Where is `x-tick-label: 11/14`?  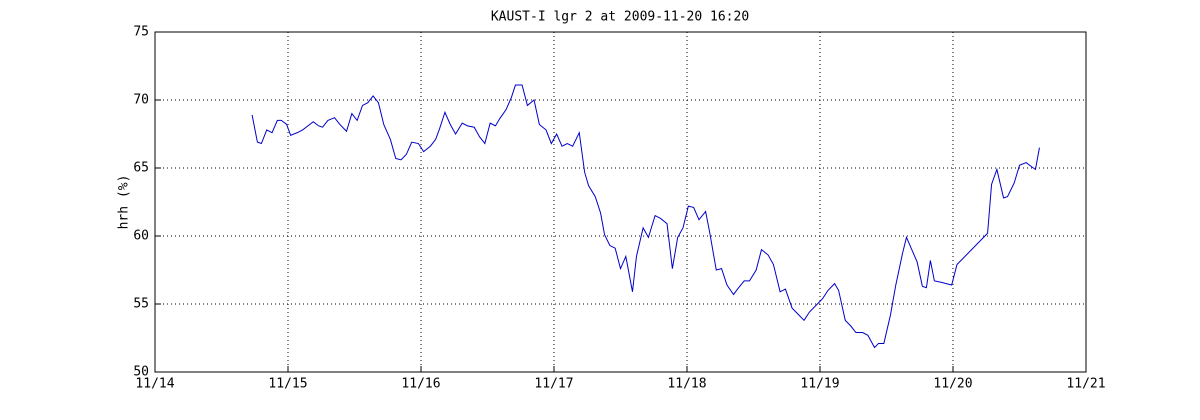
x-tick-label: 11/14 is located at coordinates (154, 384).